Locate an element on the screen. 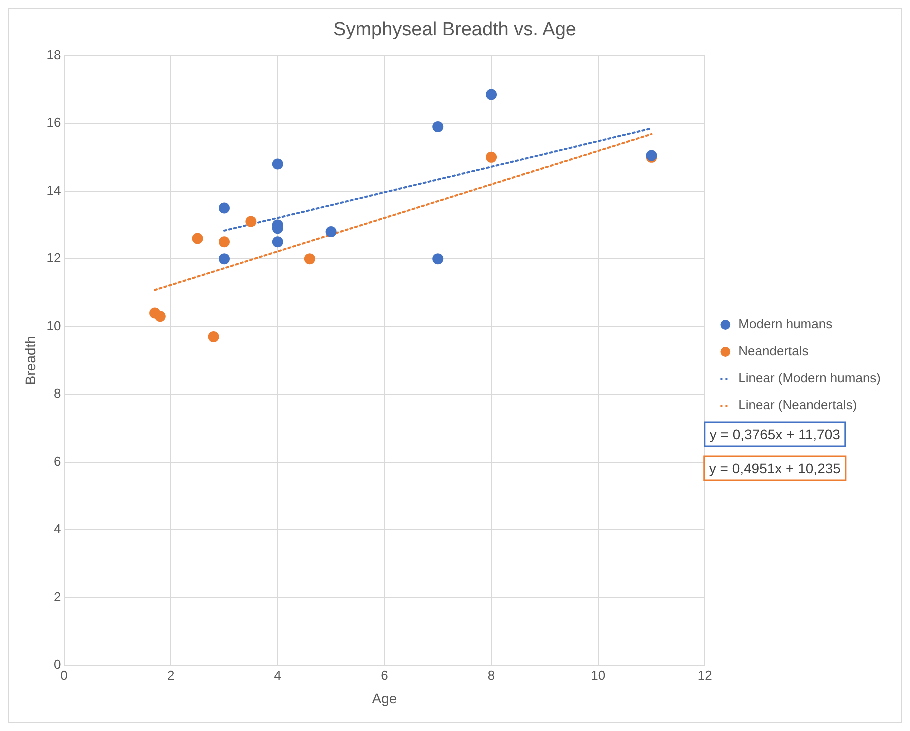 Image resolution: width=910 pixels, height=731 pixels. y-tick-label: 14 is located at coordinates (54, 190).